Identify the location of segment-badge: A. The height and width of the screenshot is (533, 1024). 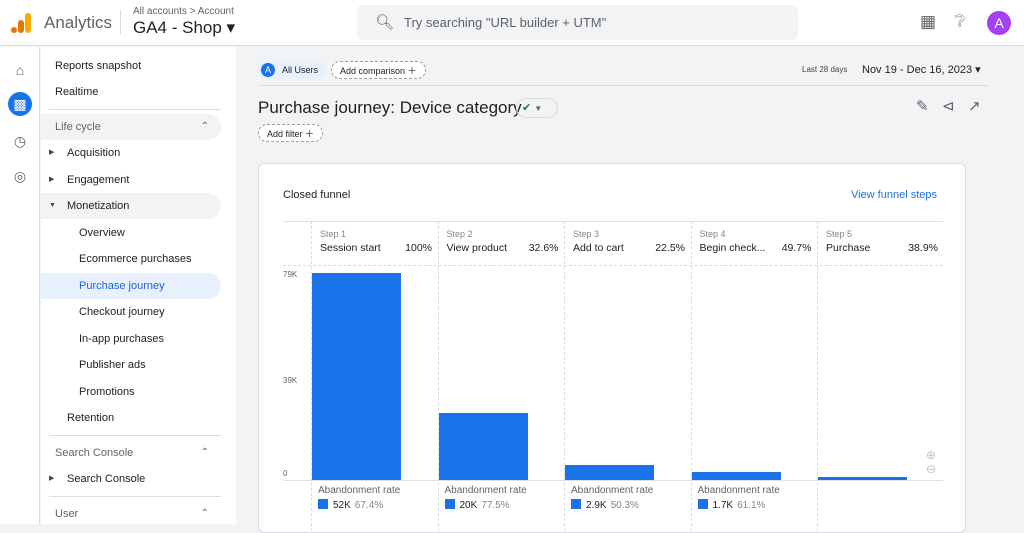
(268, 70).